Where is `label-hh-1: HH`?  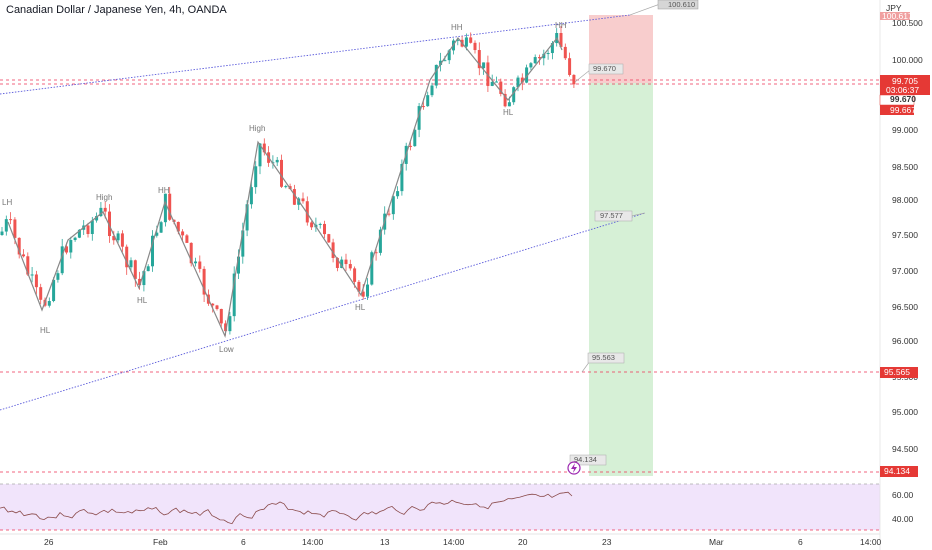 label-hh-1: HH is located at coordinates (164, 190).